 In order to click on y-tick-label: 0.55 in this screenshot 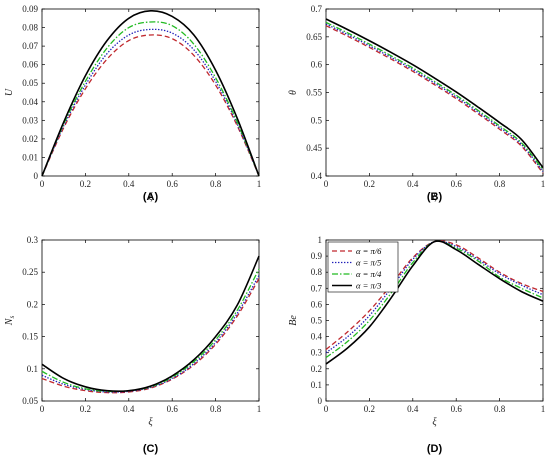, I will do `click(314, 93)`.